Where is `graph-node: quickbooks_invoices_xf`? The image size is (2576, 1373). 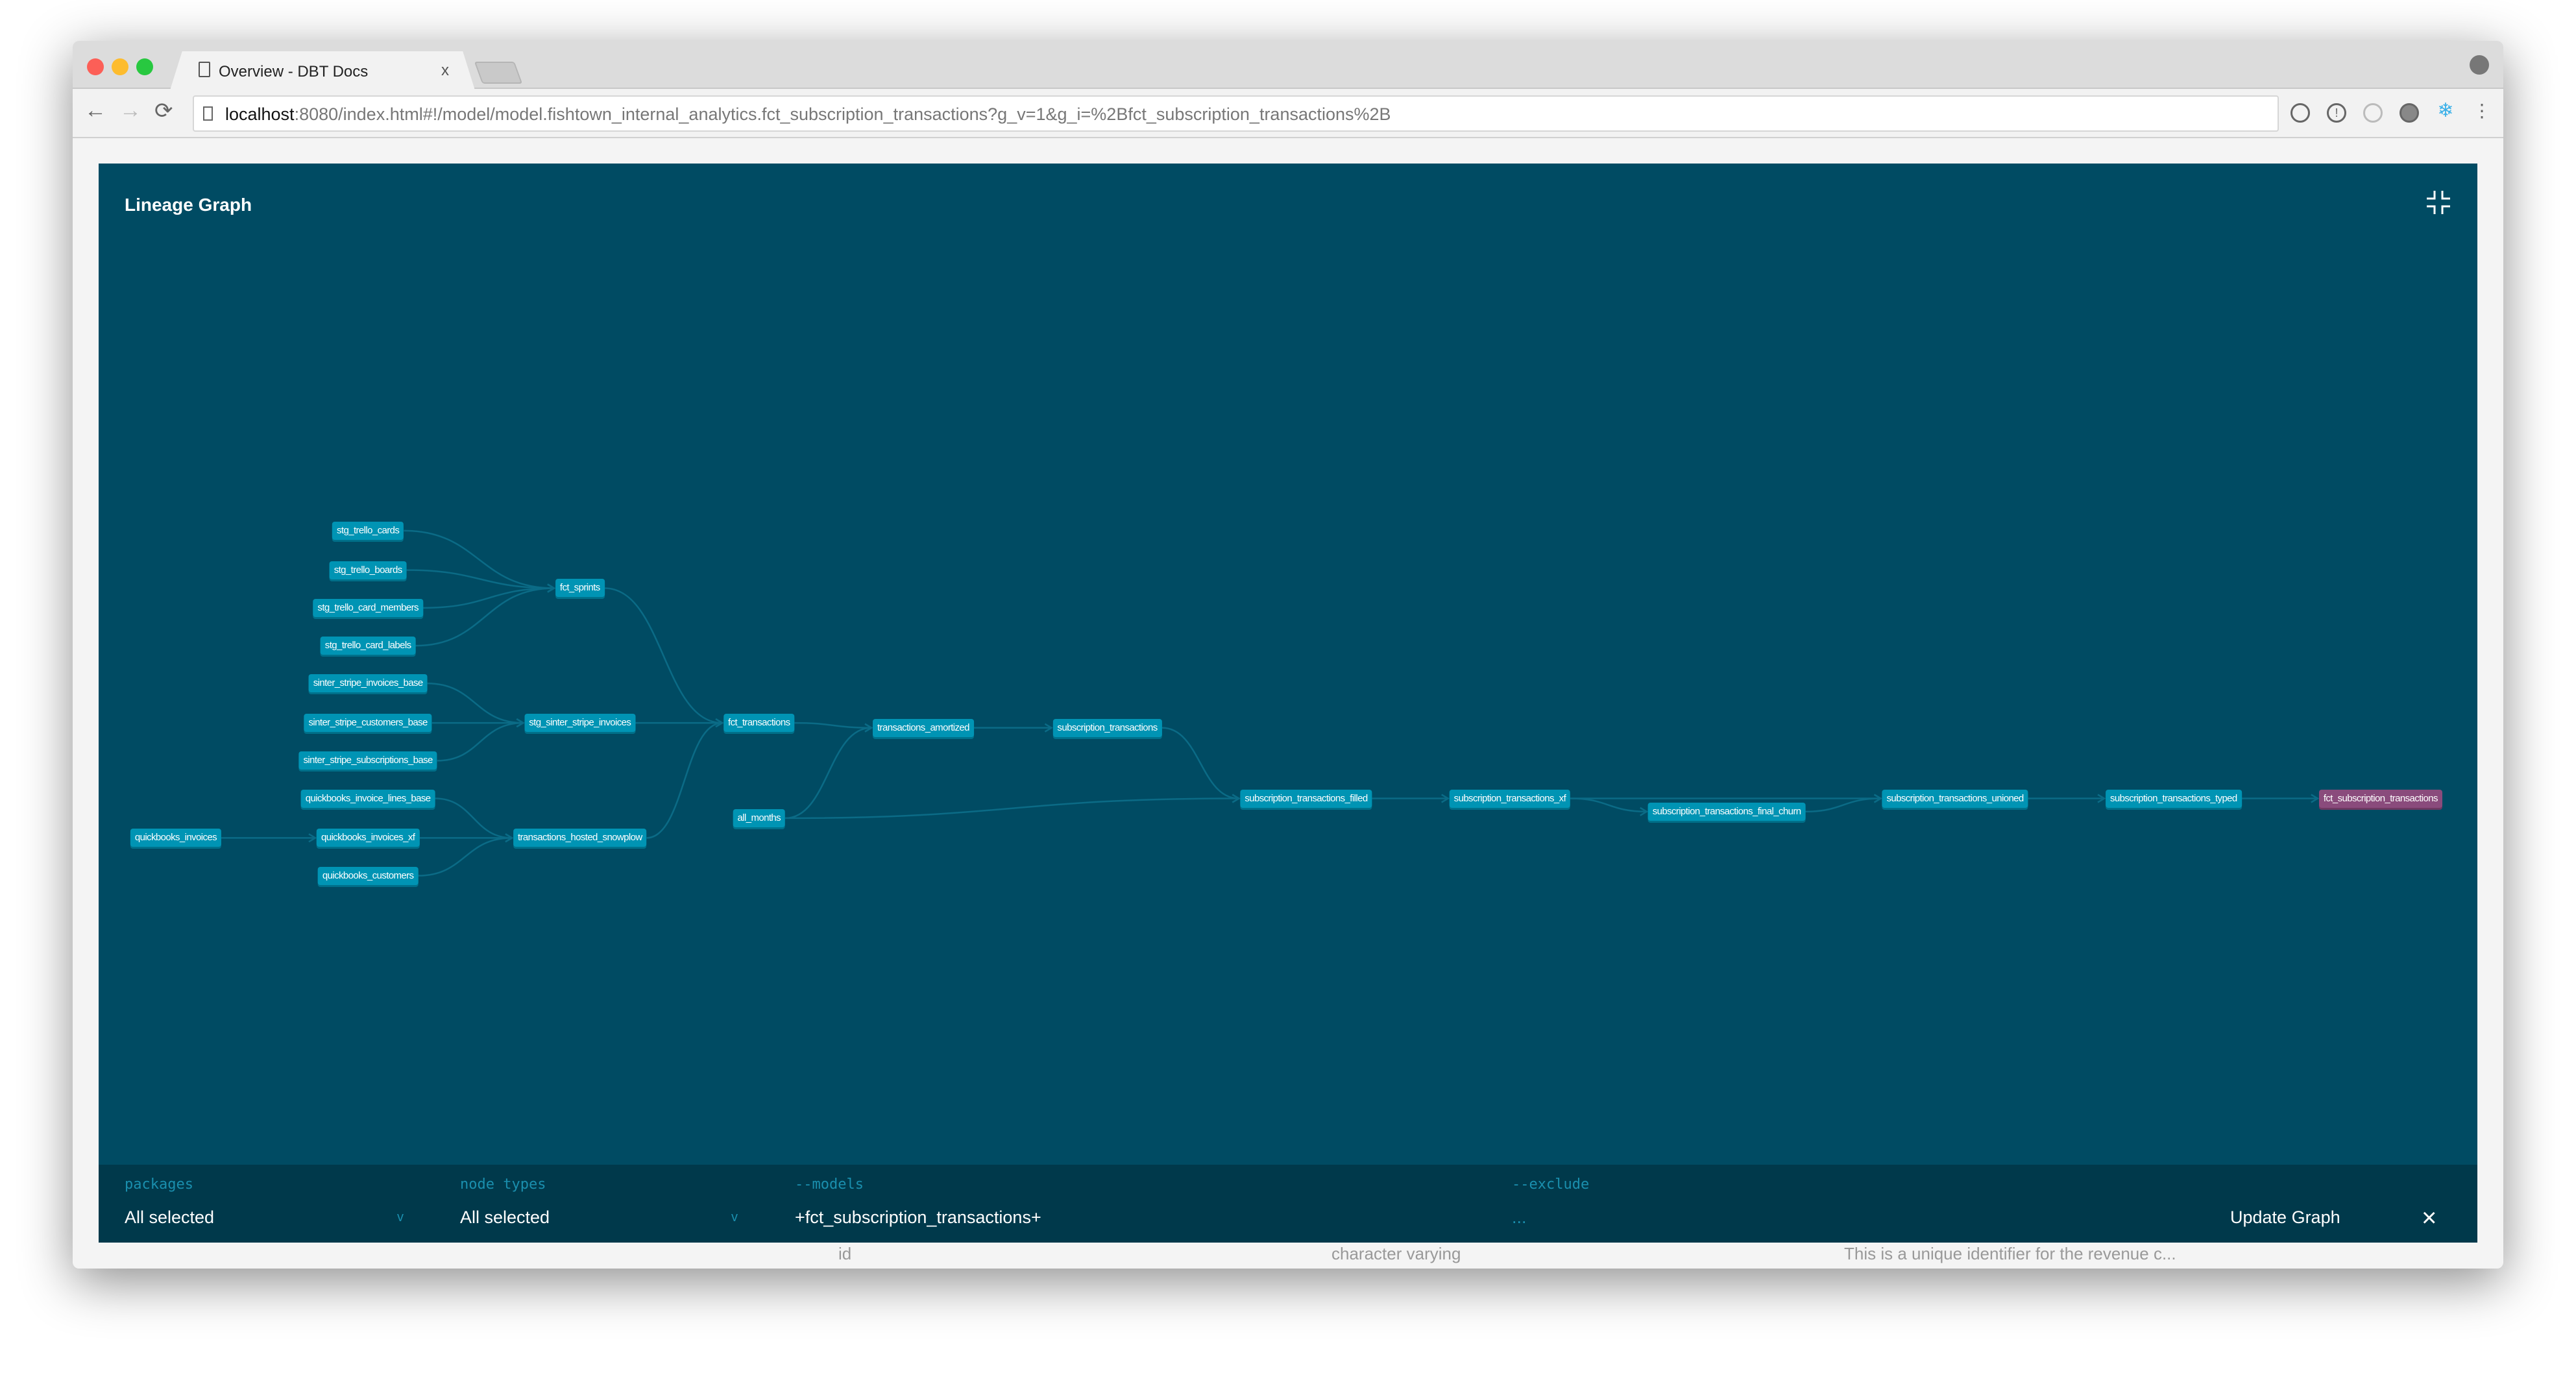
graph-node: quickbooks_invoices_xf is located at coordinates (368, 838).